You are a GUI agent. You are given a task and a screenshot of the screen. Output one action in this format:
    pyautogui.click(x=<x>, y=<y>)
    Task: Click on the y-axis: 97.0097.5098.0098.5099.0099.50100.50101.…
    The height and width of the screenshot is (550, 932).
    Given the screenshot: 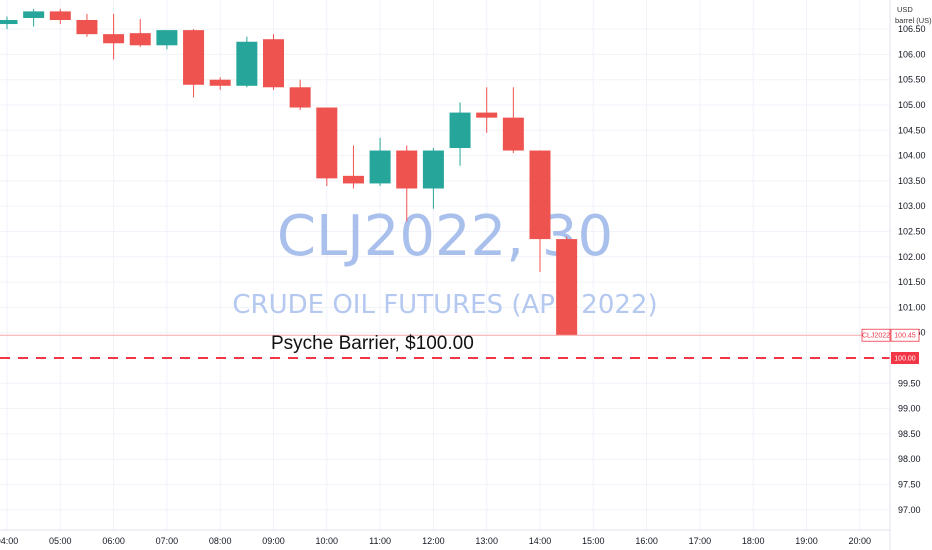 What is the action you would take?
    pyautogui.click(x=907, y=275)
    